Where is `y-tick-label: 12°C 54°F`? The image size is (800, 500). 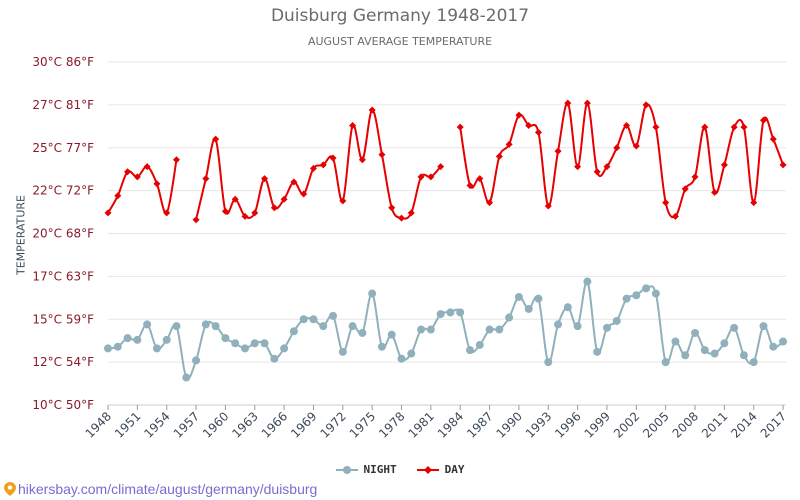
y-tick-label: 12°C 54°F is located at coordinates (63, 362).